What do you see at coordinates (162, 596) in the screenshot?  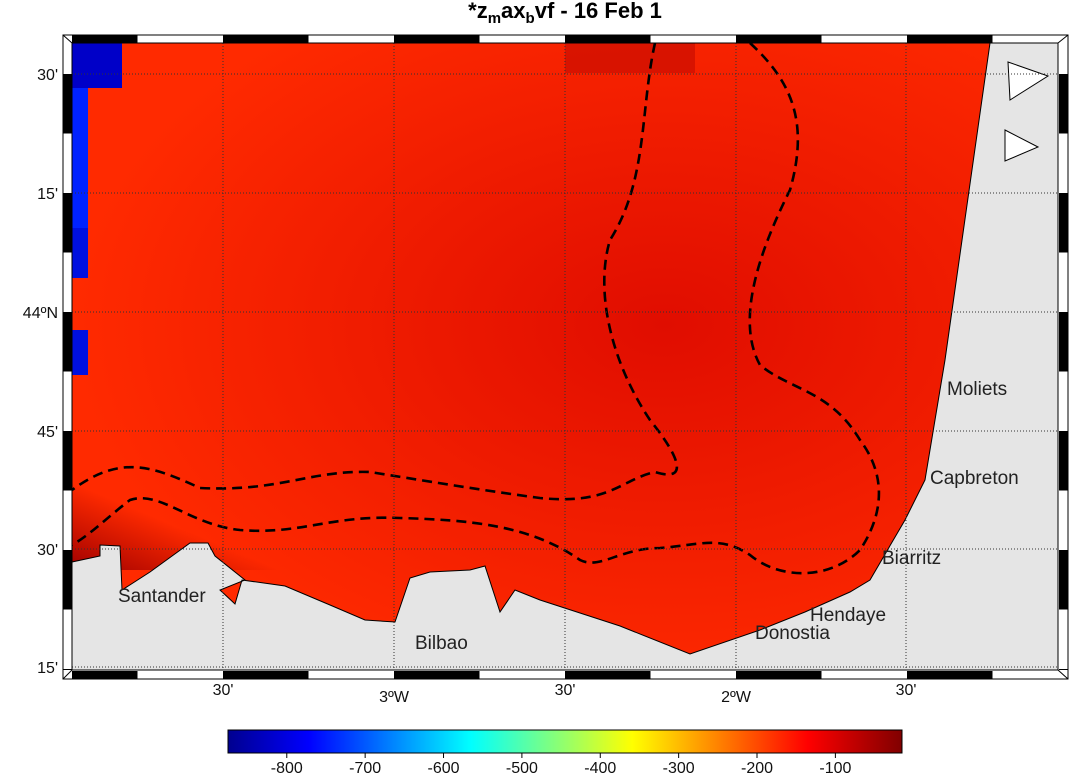 I see `place-label: Santander` at bounding box center [162, 596].